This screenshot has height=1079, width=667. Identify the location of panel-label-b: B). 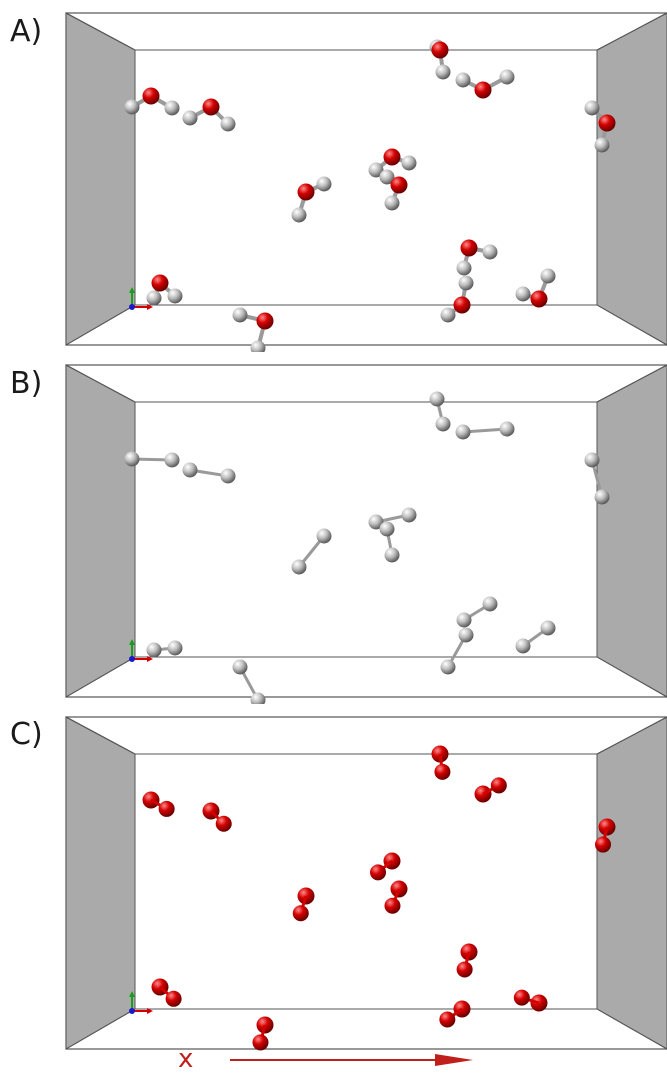
(26, 383).